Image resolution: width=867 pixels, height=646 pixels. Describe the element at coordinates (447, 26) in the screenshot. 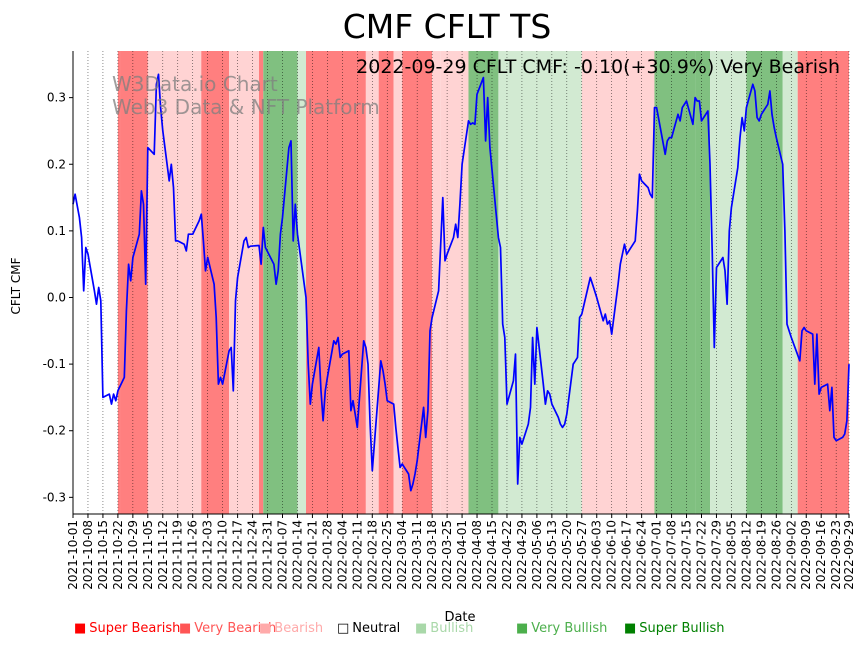

I see `chart-title: CMF CFLT TS` at that location.